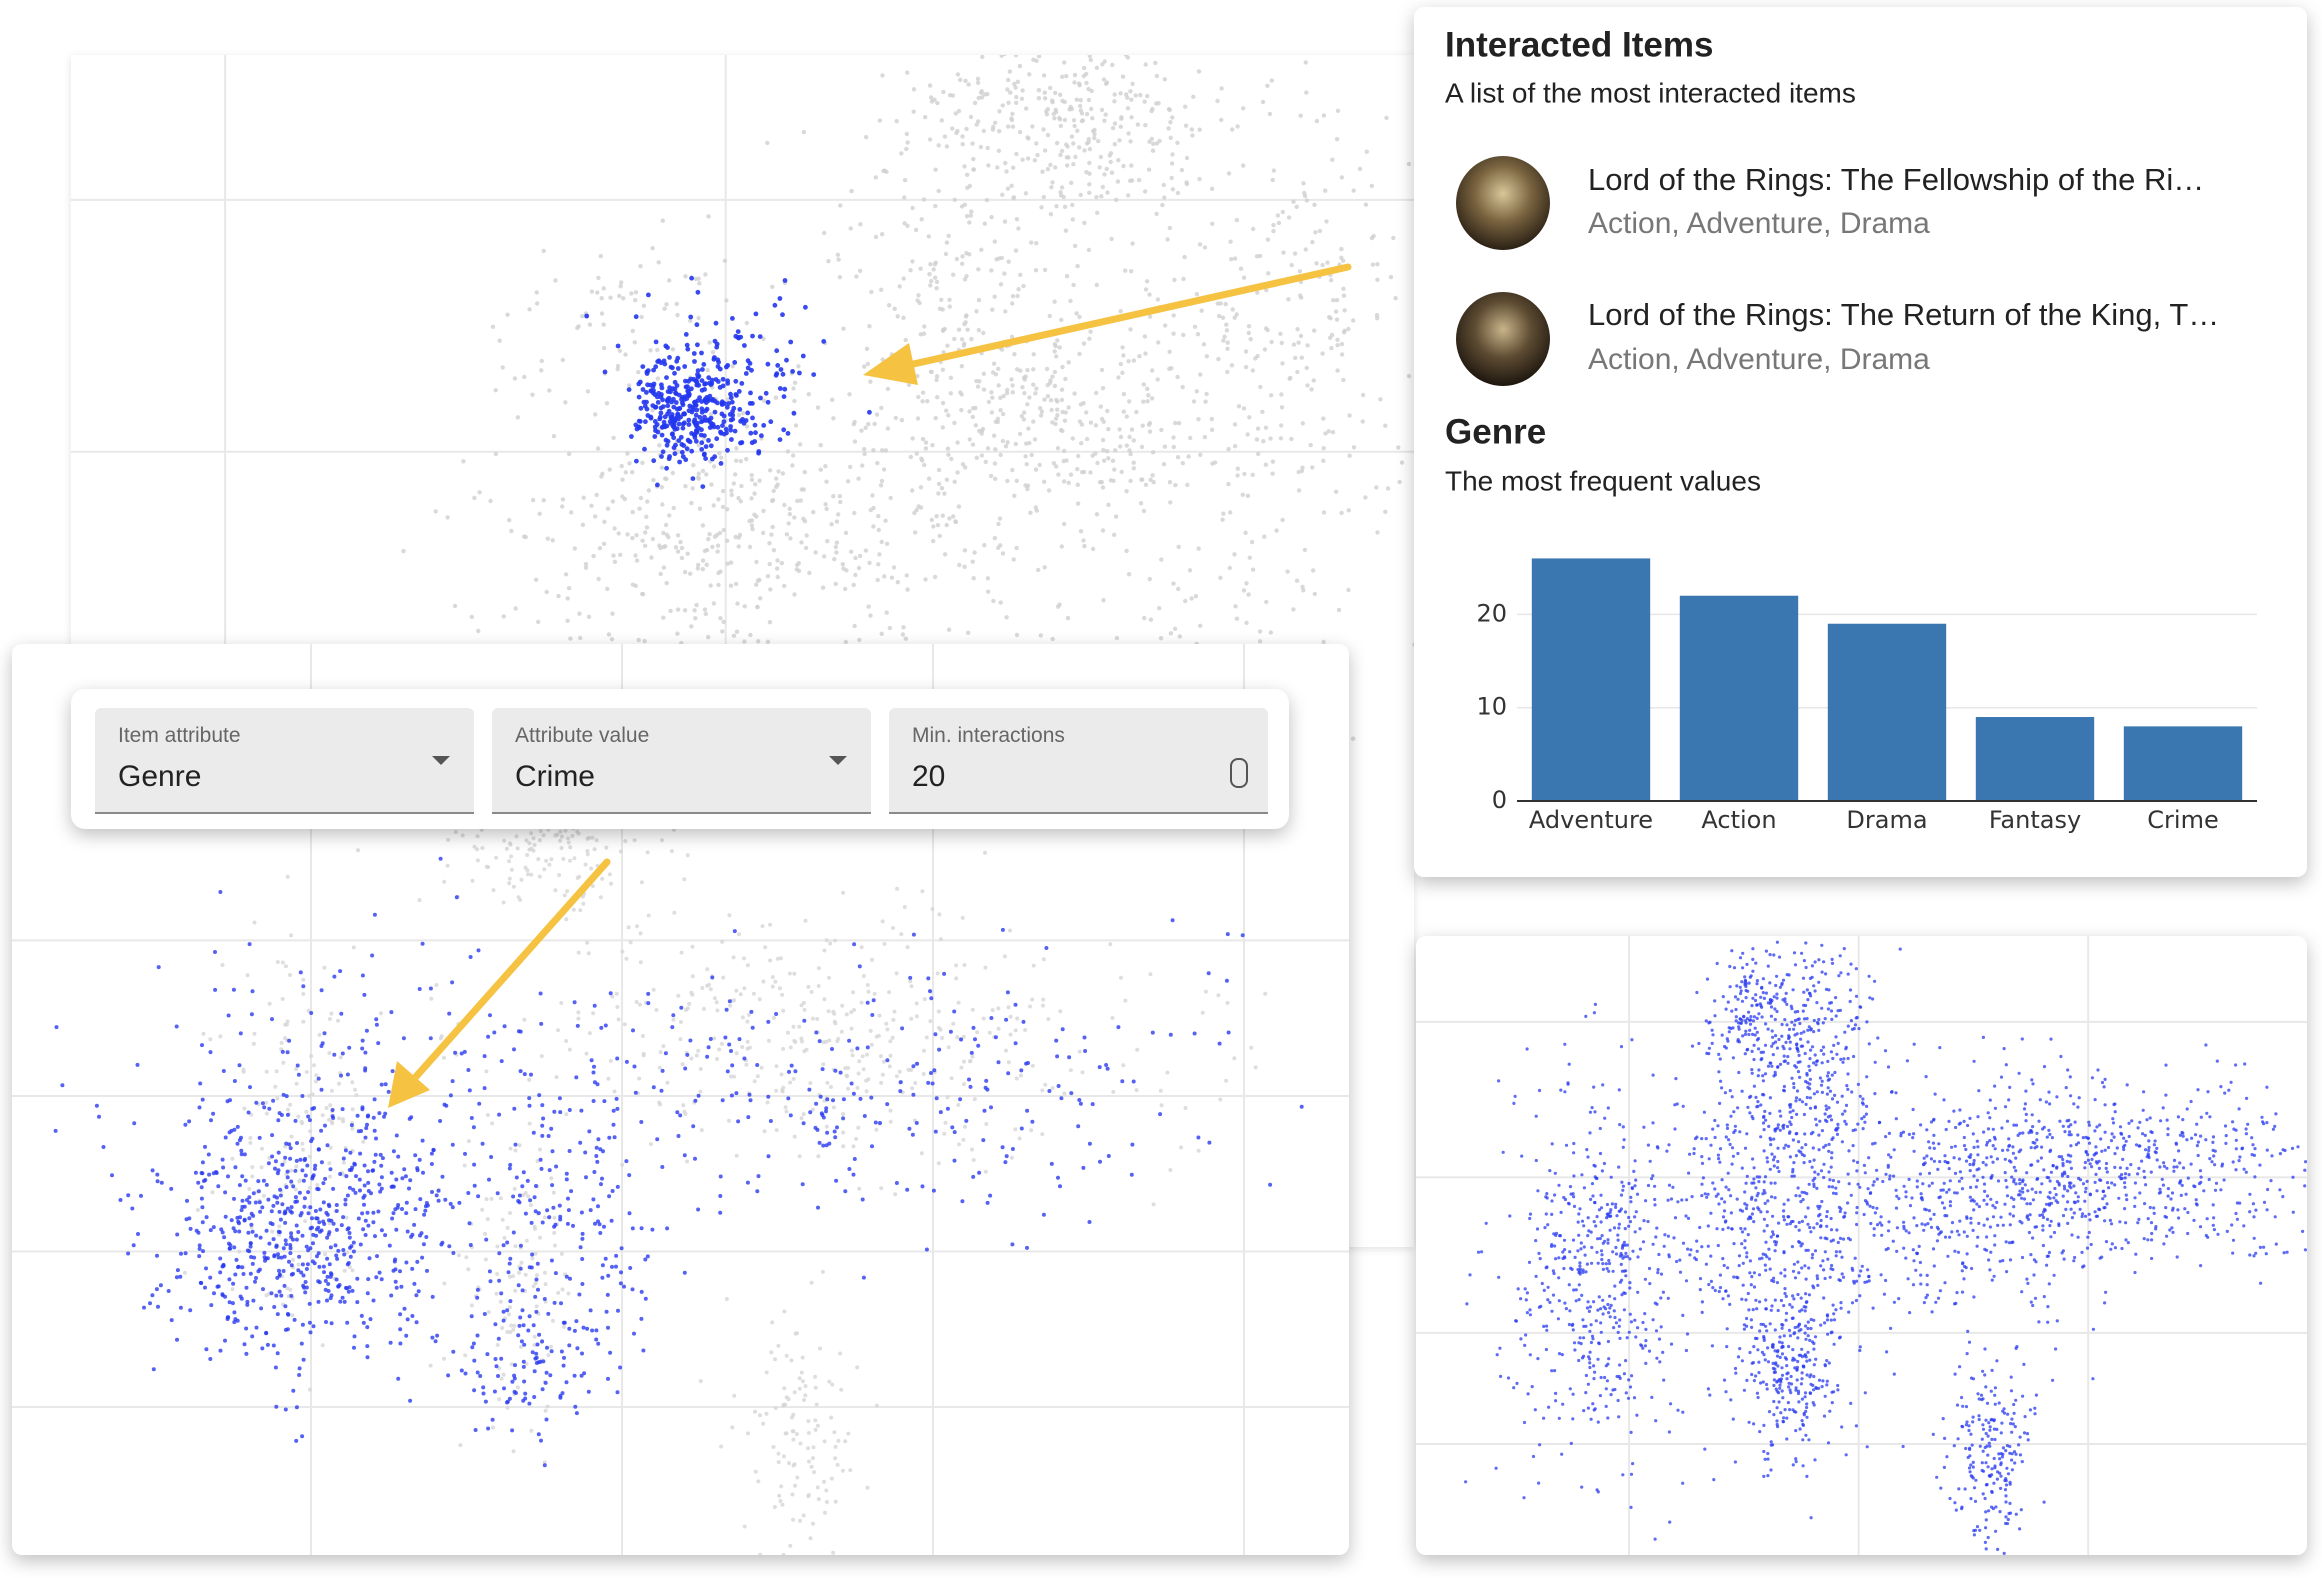 The width and height of the screenshot is (2322, 1578). I want to click on x-tick-label: Adventure, so click(1591, 820).